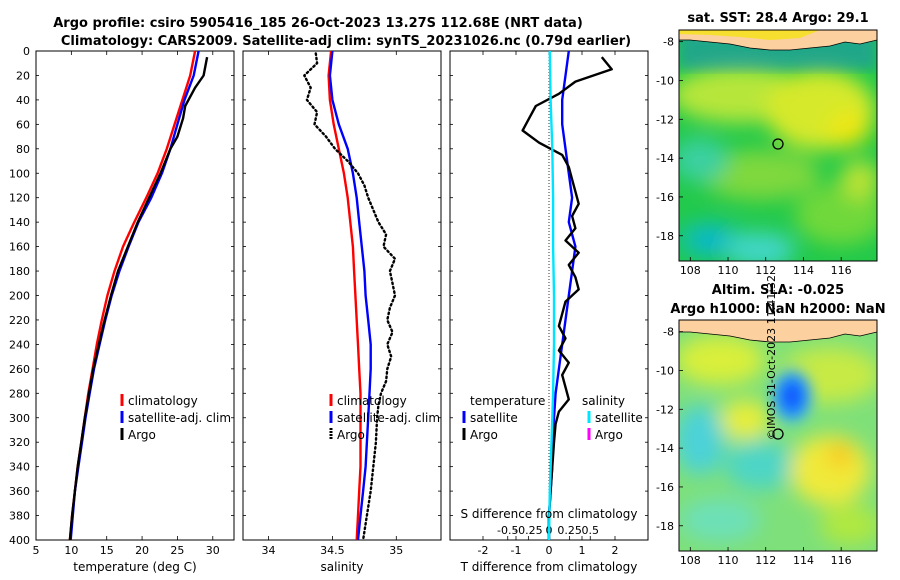 The height and width of the screenshot is (580, 900). I want to click on imos-watermark: ©IMOS 31-Oct-2023 11:41:32, so click(771, 357).